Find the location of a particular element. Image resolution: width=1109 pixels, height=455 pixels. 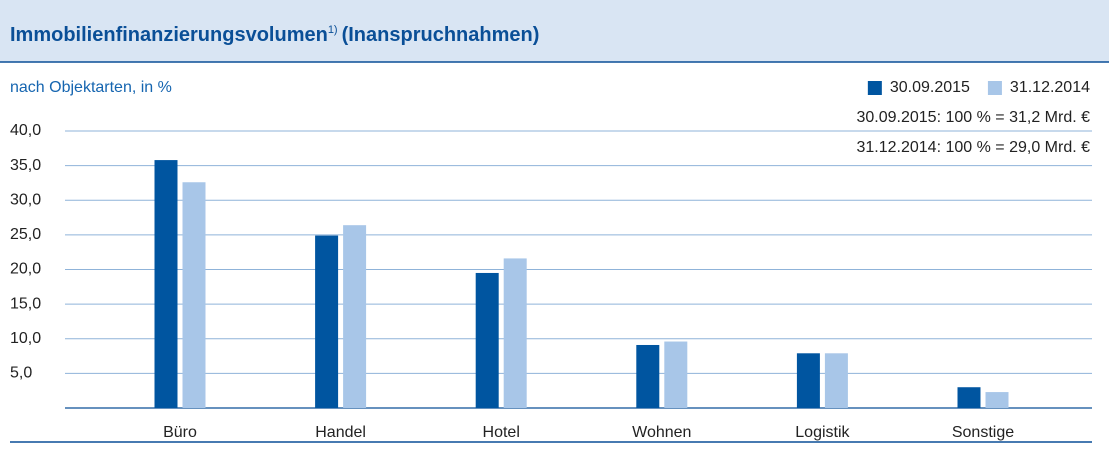

title-note: 1) is located at coordinates (333, 30).